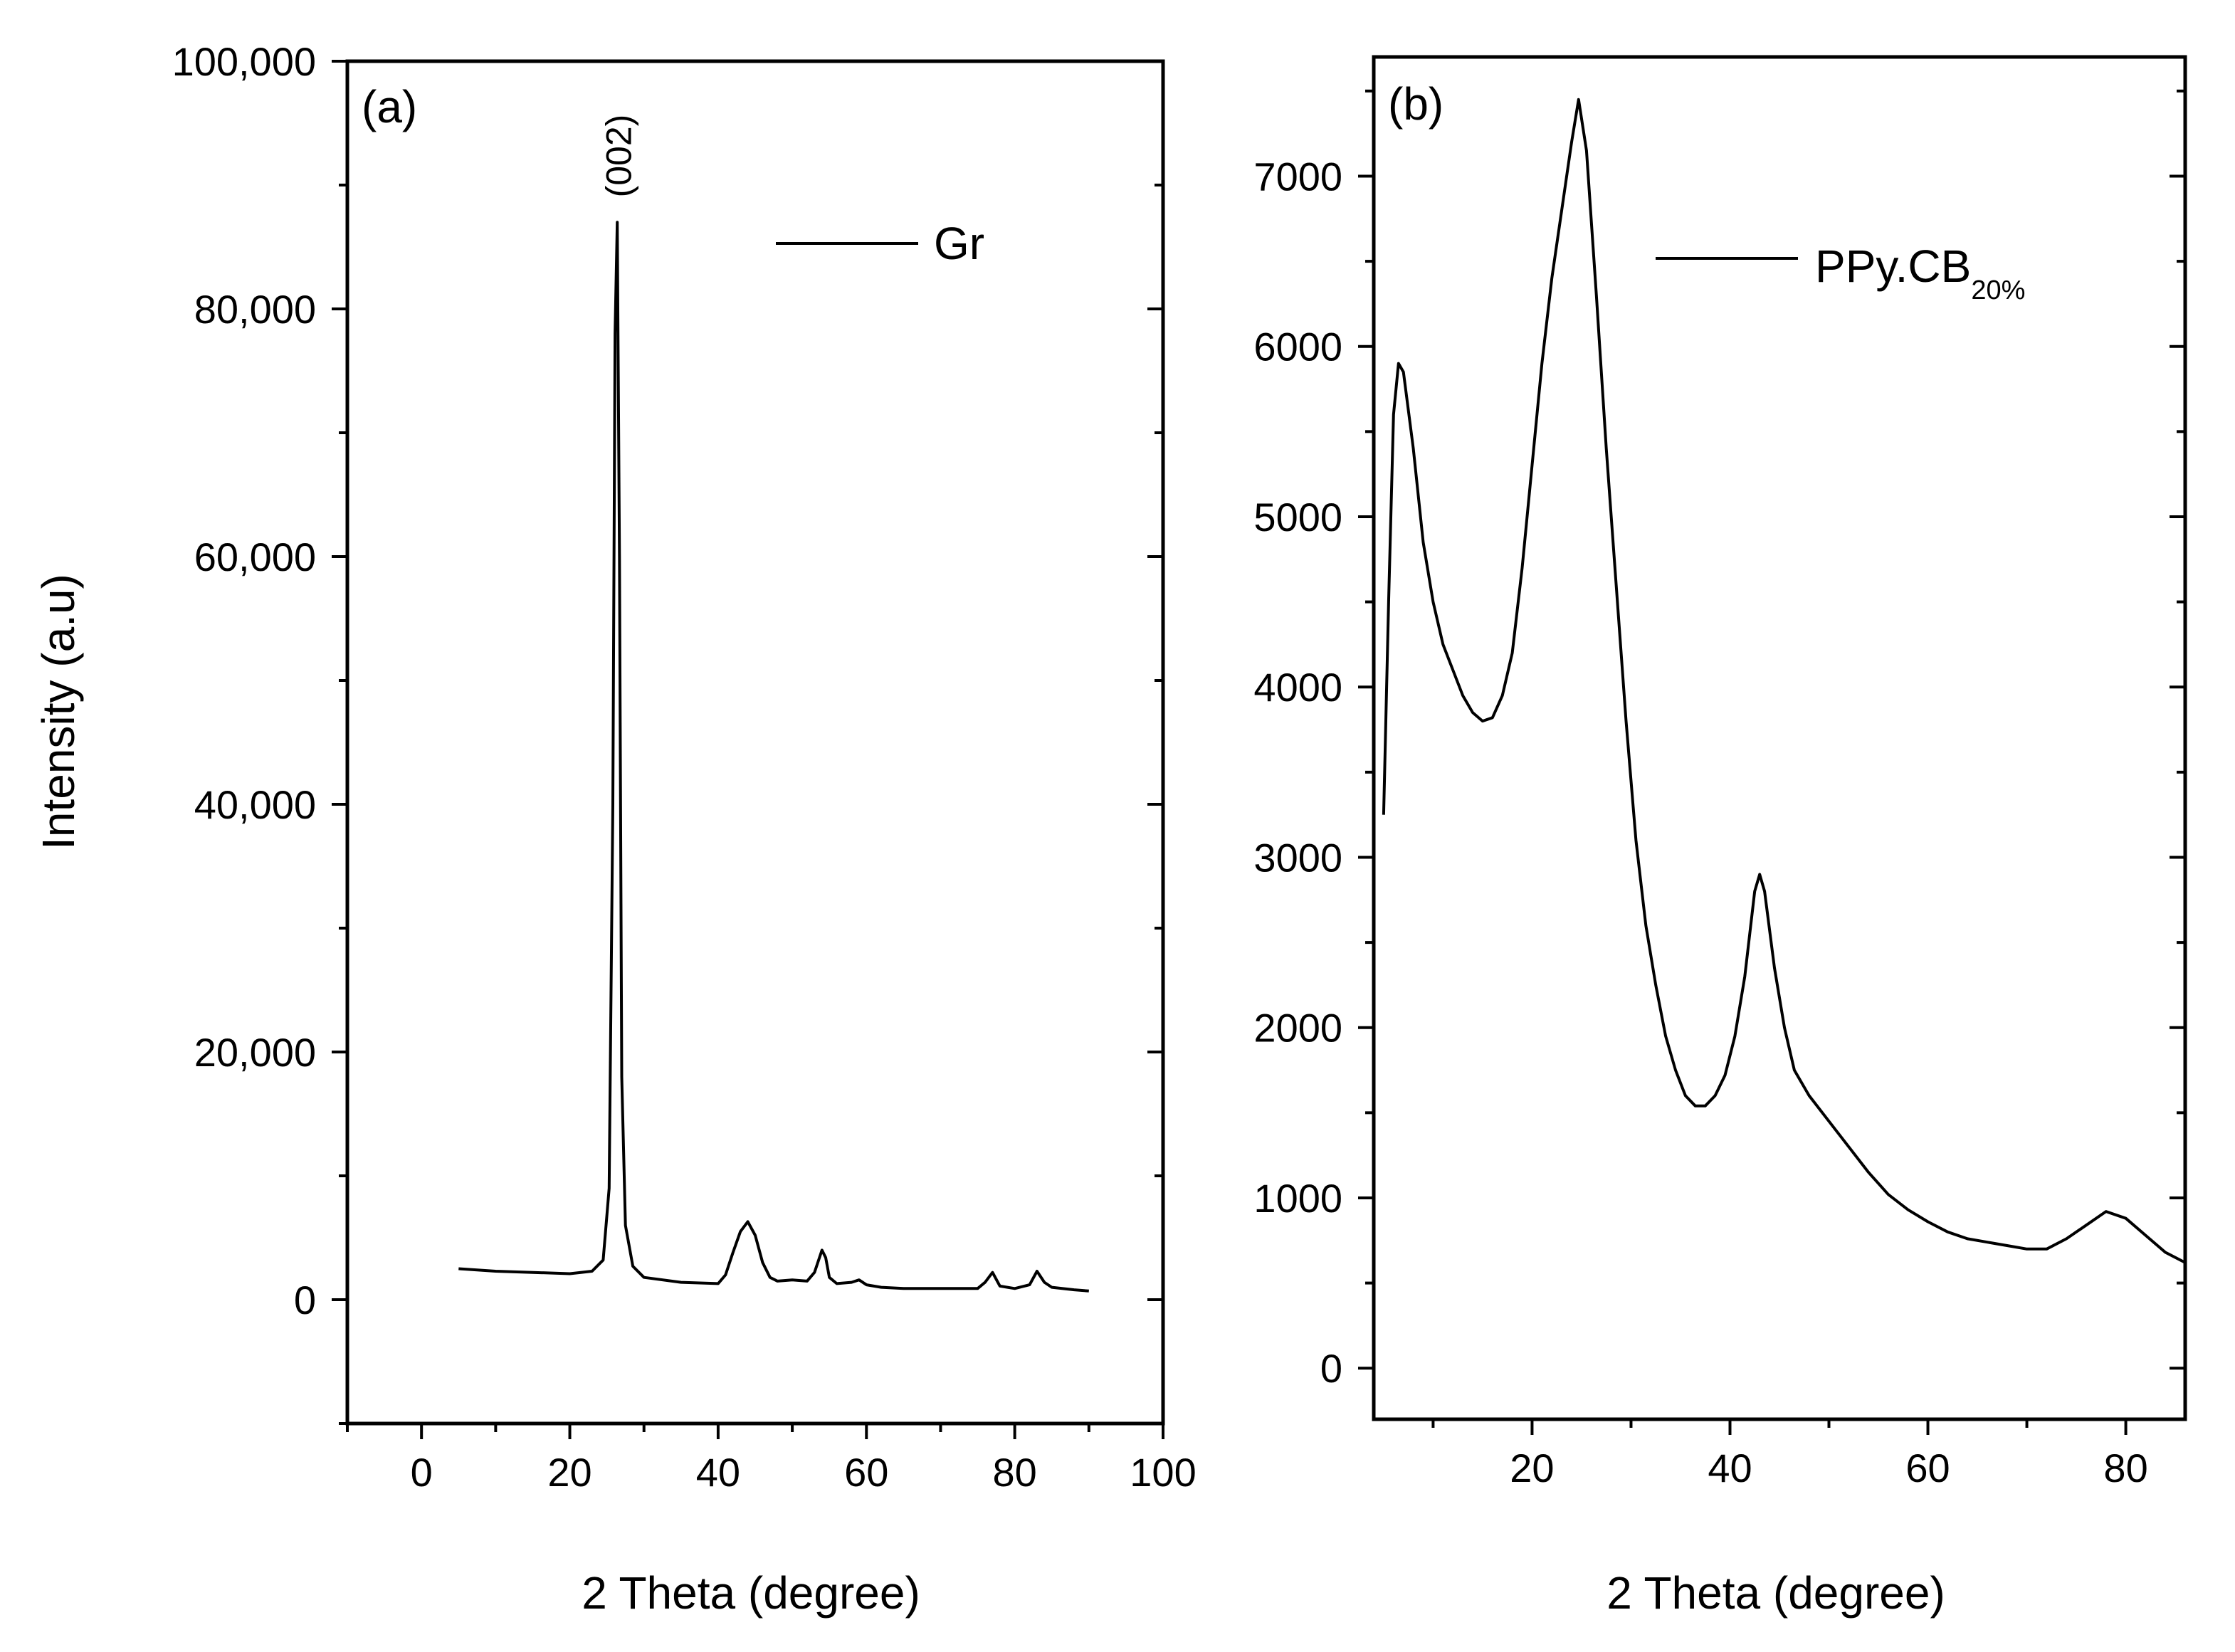 This screenshot has width=2235, height=1652. I want to click on panel-a-x-tick-label: 80, so click(1014, 1472).